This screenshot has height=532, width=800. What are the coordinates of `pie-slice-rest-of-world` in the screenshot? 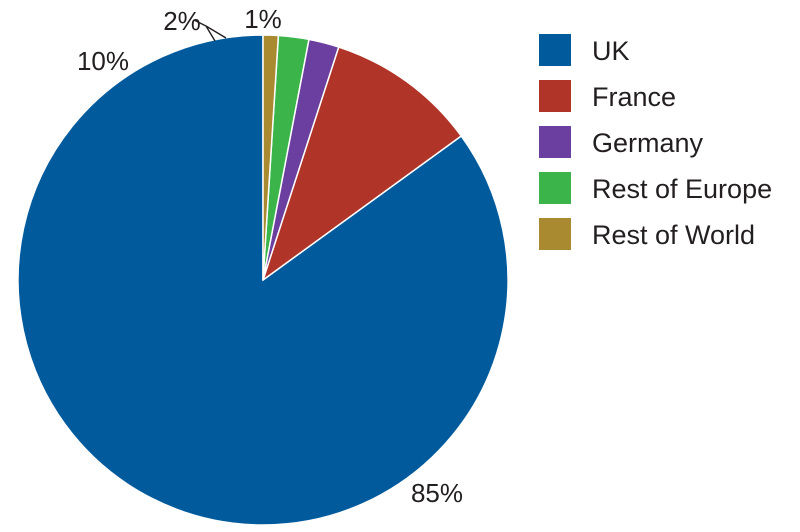 It's located at (271, 157).